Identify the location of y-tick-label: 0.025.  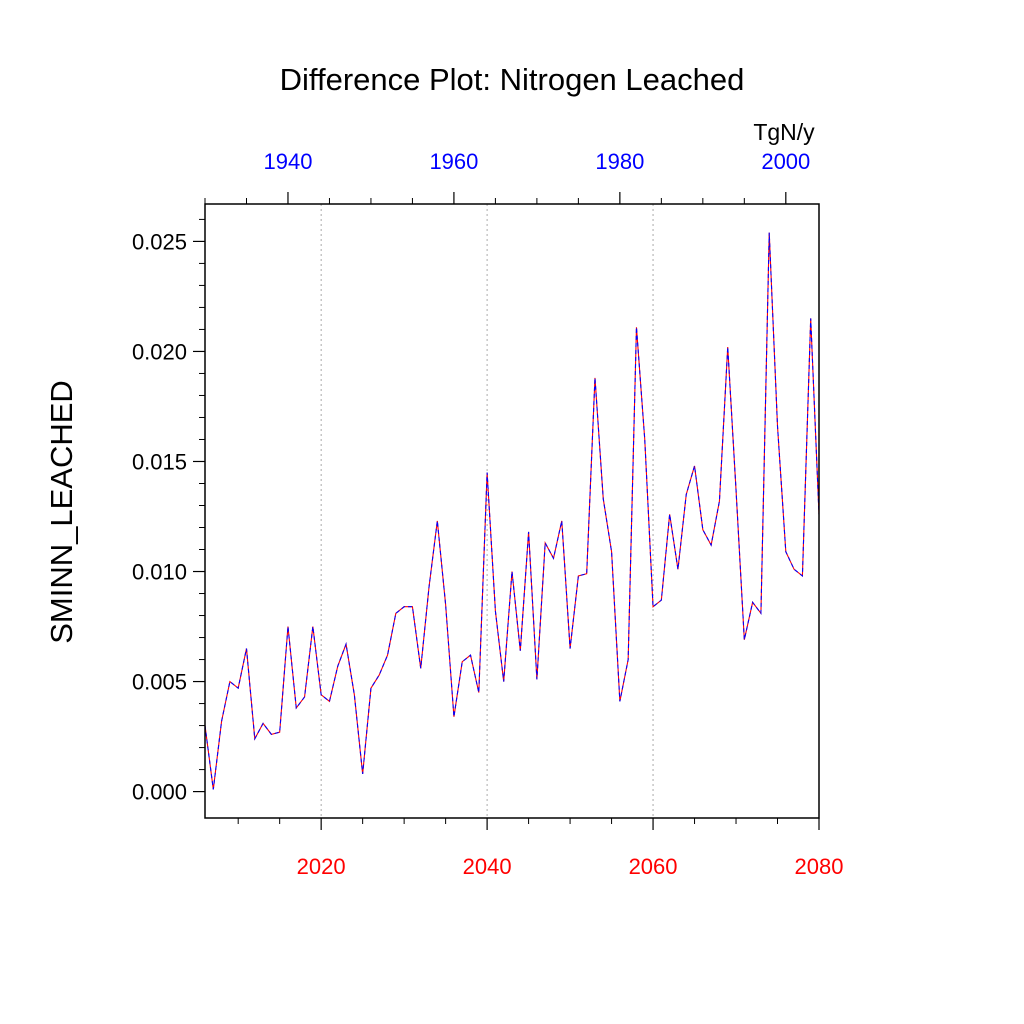
(159, 241).